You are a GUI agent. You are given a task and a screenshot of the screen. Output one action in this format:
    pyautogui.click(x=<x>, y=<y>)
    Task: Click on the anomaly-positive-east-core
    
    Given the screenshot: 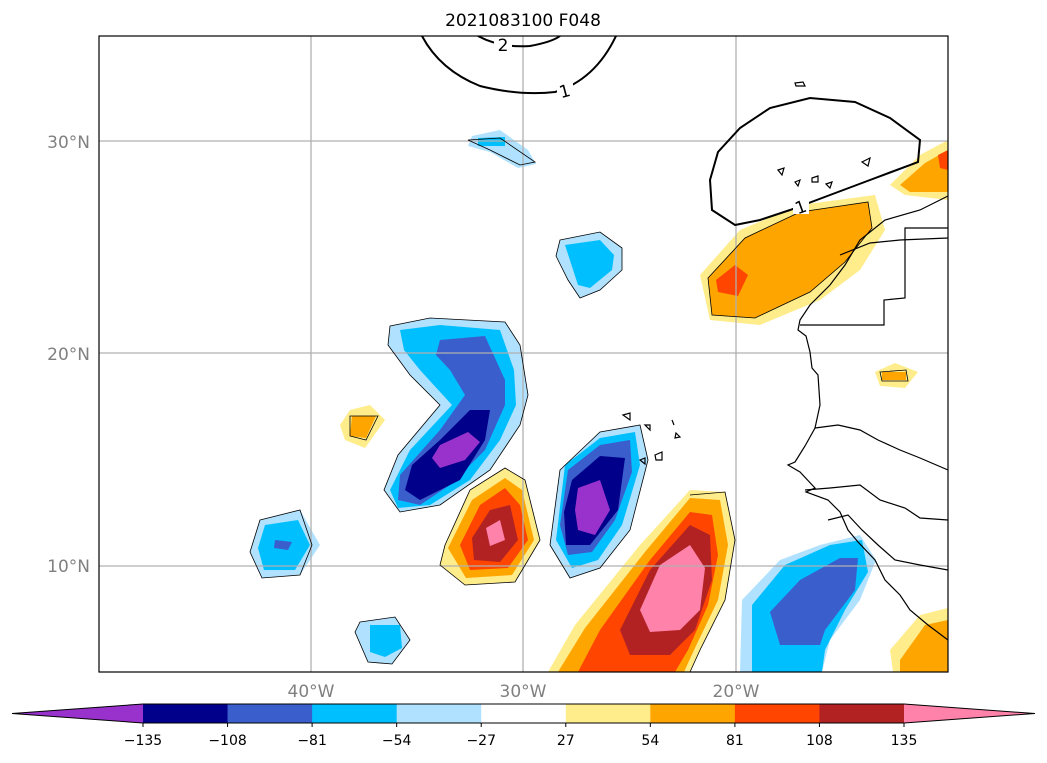 What is the action you would take?
    pyautogui.click(x=894, y=376)
    